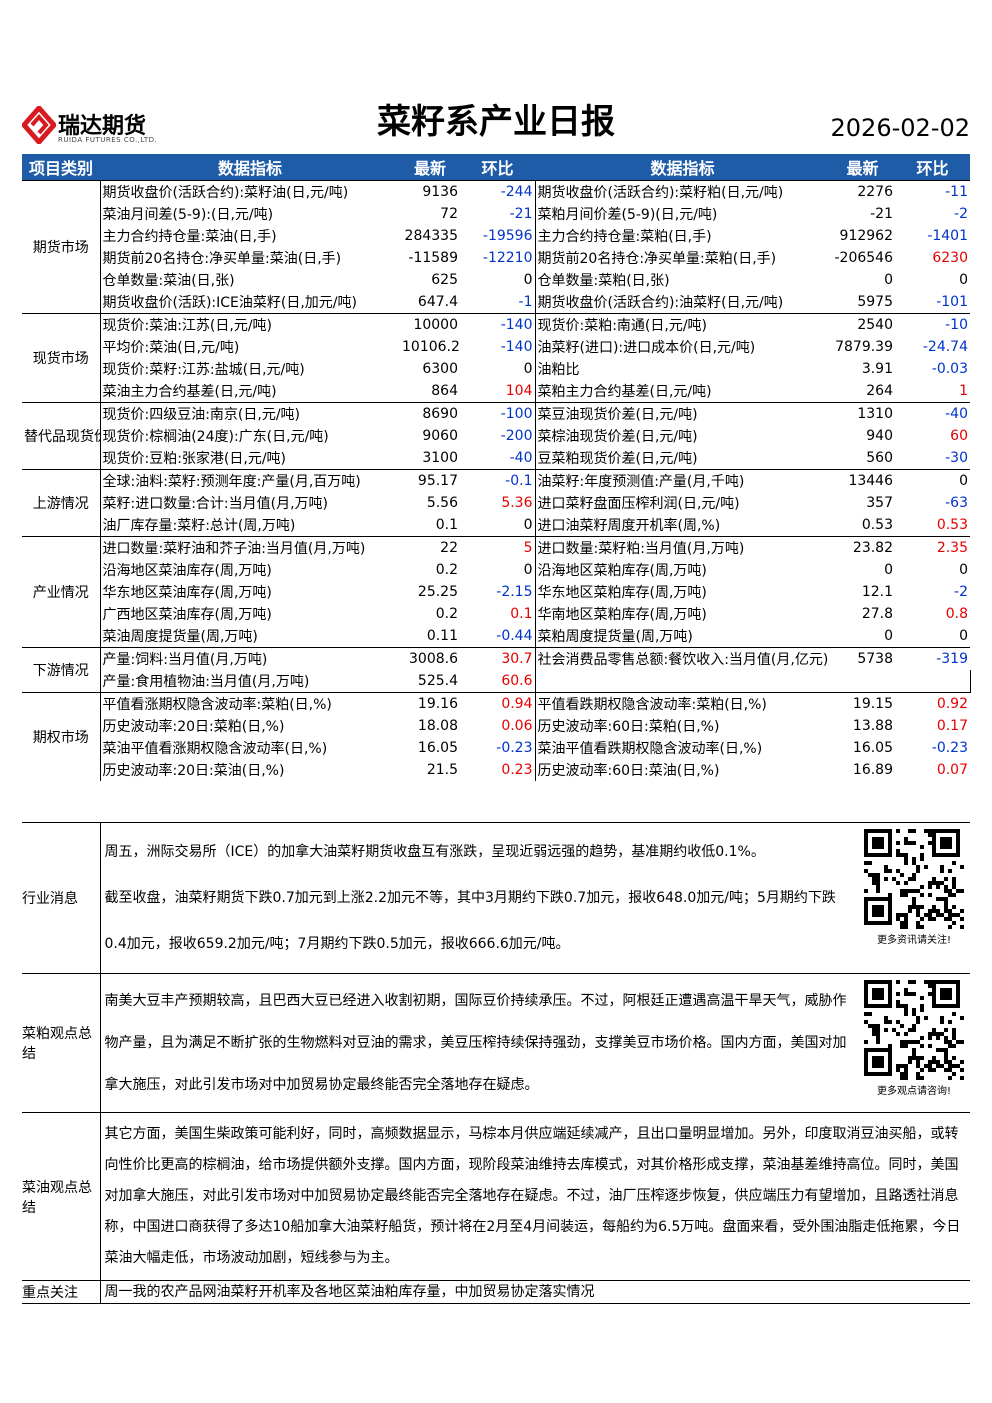 This screenshot has width=992, height=1403. Describe the element at coordinates (187, 571) in the screenshot. I see `indicator-name: 沿海地区菜油库存(周,万吨)` at that location.